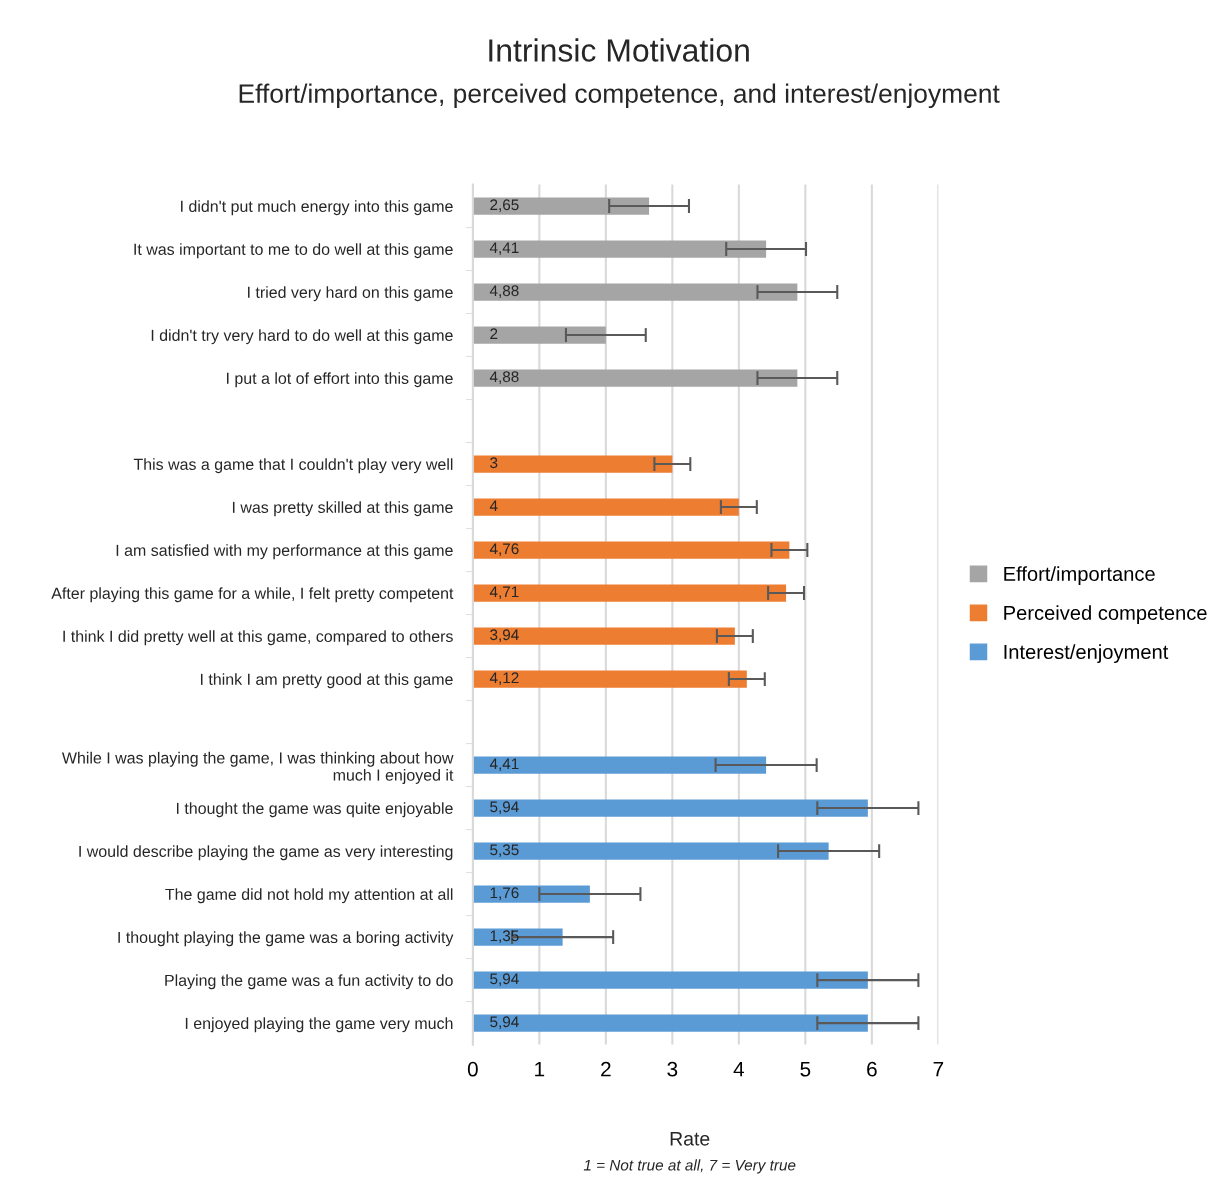  Describe the element at coordinates (494, 334) in the screenshot. I see `data-label: 2` at that location.